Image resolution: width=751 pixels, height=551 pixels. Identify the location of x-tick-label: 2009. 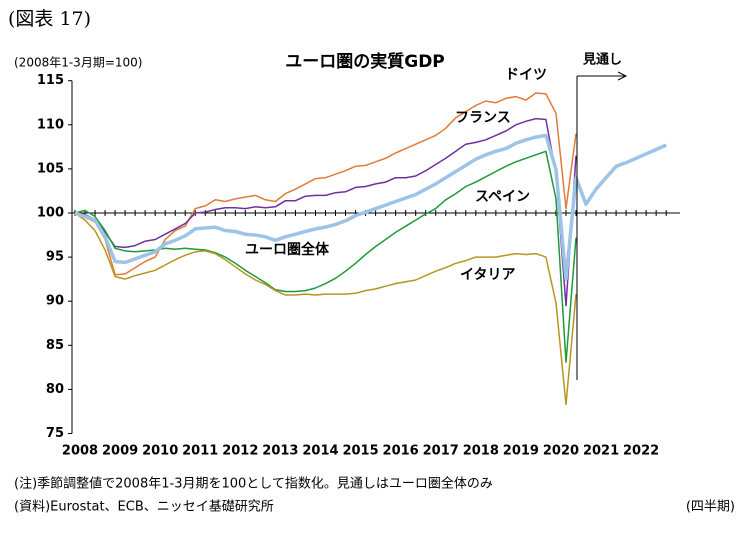
(120, 451).